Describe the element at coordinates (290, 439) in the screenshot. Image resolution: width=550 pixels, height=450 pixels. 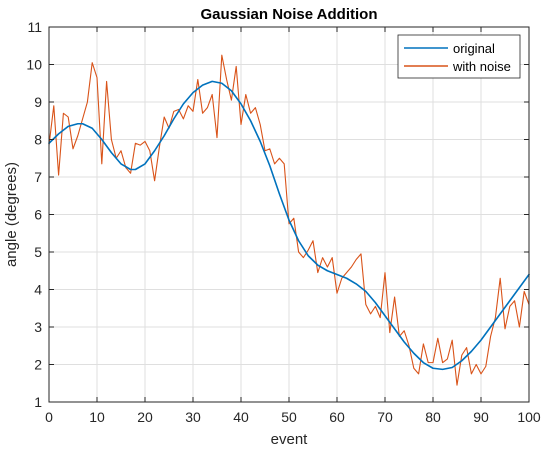
I see `x-axis-label: event` at that location.